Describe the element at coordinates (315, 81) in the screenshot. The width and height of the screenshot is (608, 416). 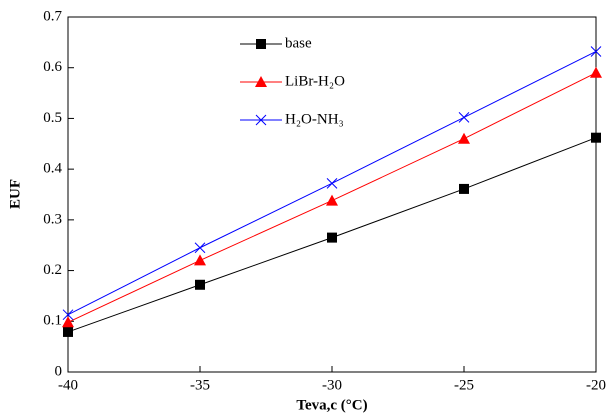
I see `legend-label: LiBr-H₂O` at that location.